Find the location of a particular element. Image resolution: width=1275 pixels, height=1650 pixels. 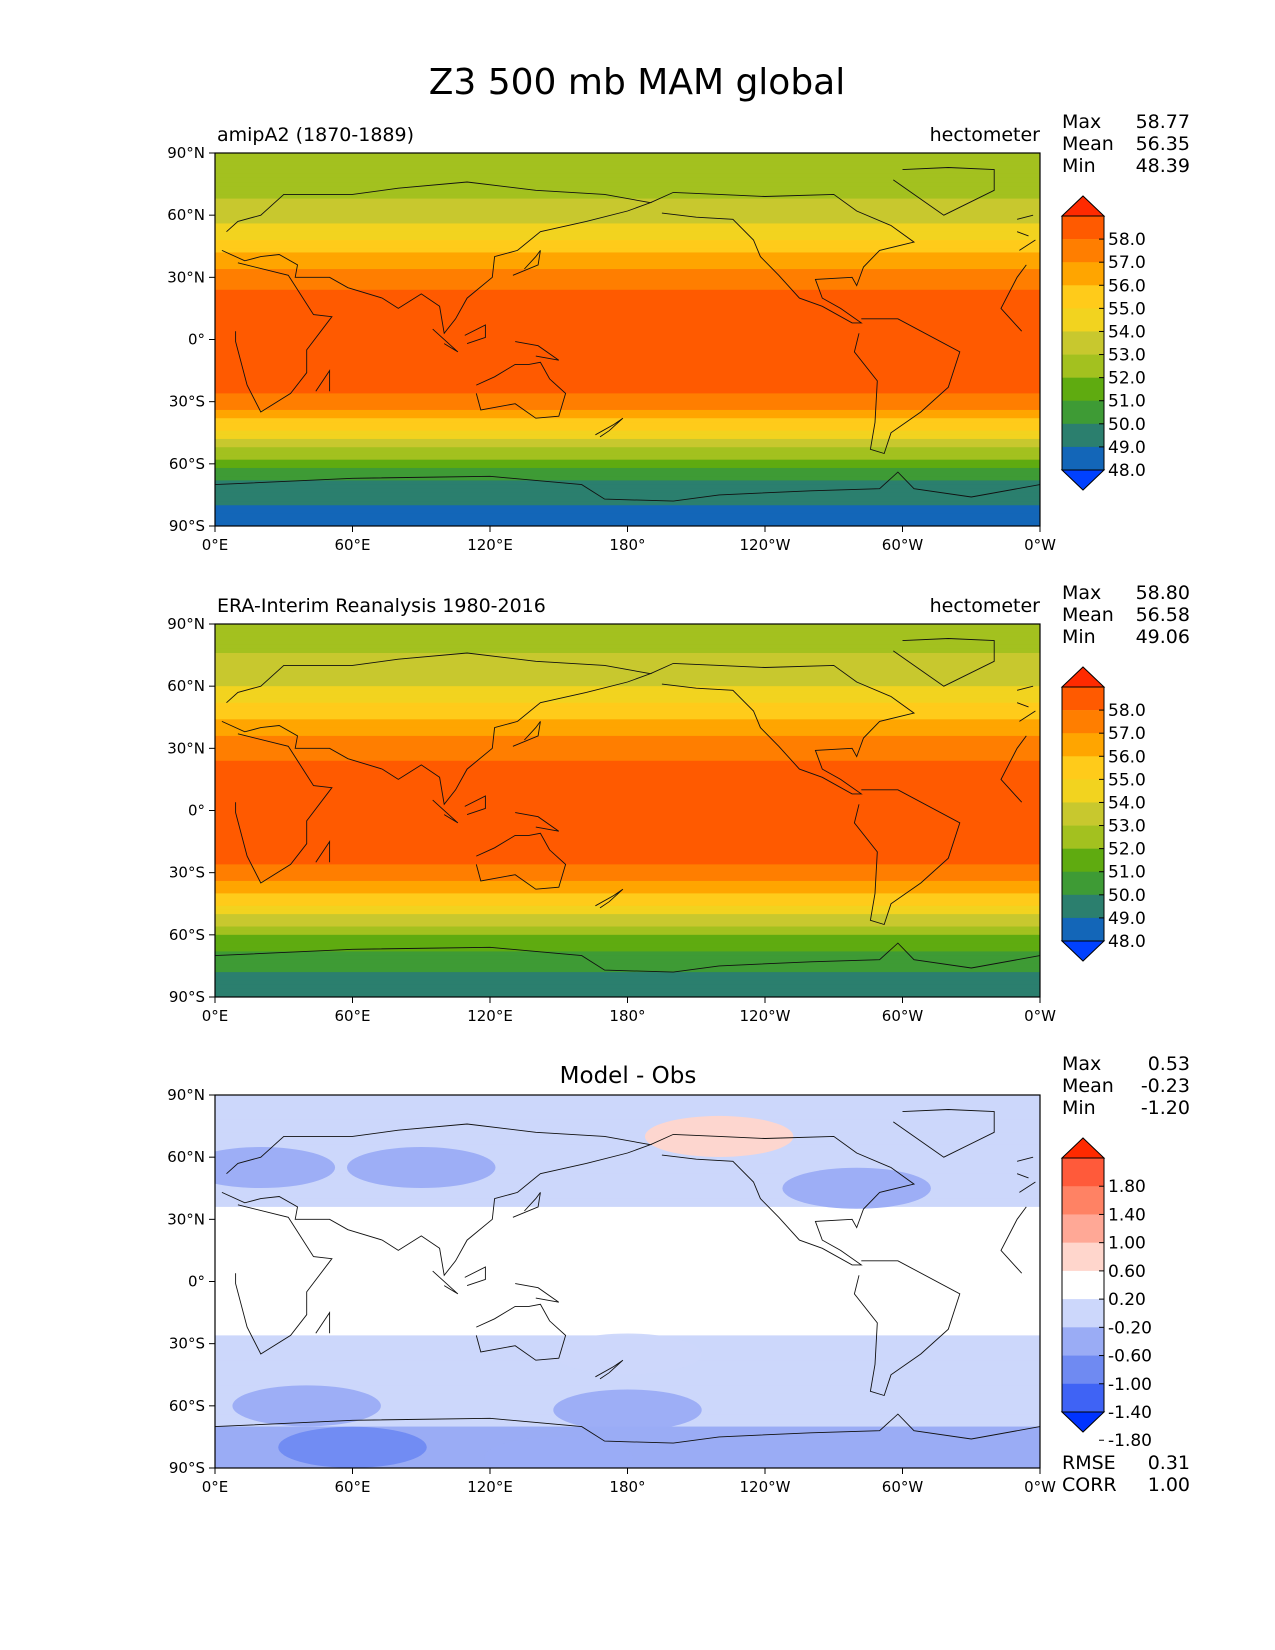

colorbar-label: -1.40 is located at coordinates (1130, 1413).